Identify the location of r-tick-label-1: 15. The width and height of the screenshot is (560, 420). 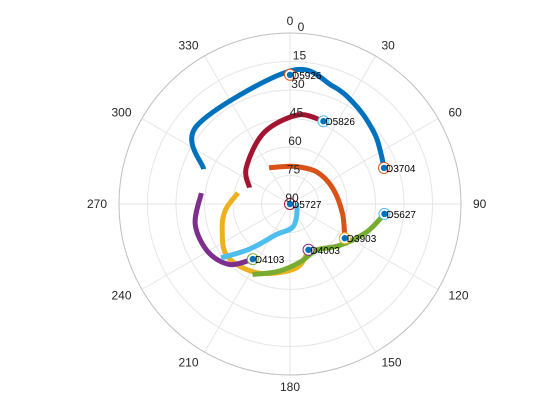
(300, 56).